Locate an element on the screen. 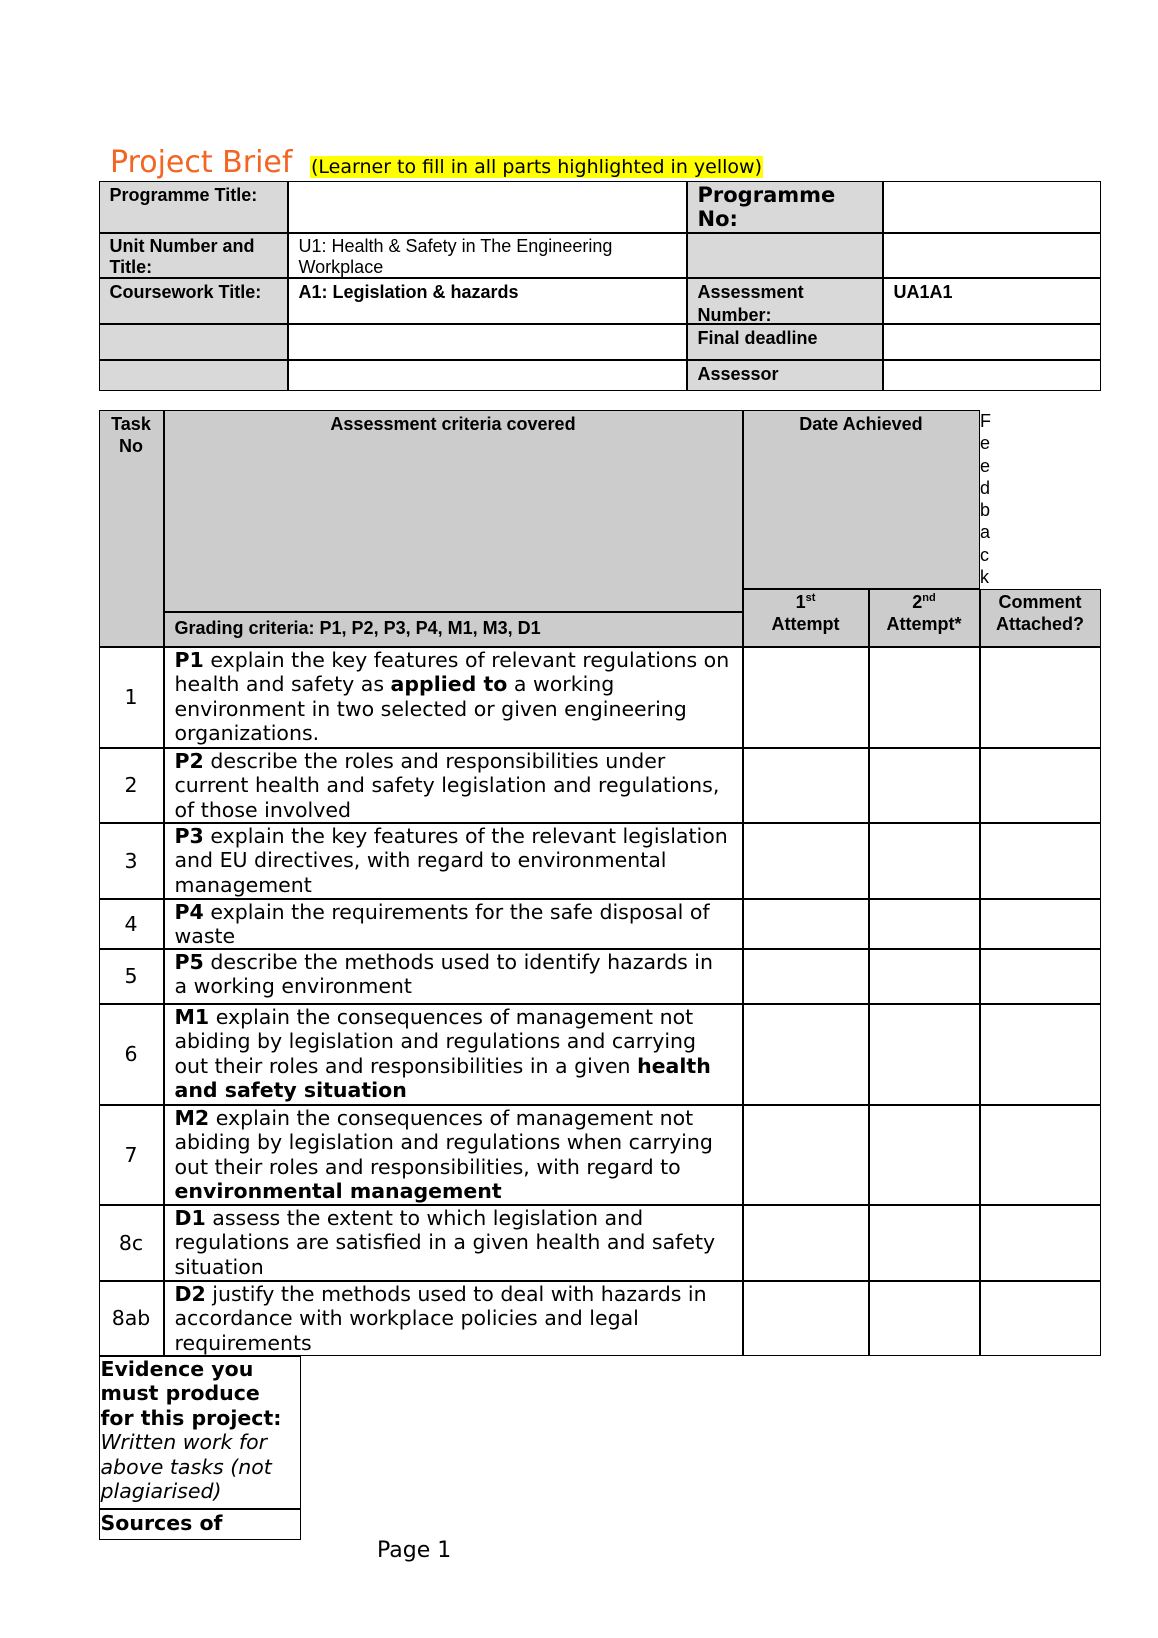 The height and width of the screenshot is (1638, 1158). criteria-code-bold: P1 is located at coordinates (189, 659).